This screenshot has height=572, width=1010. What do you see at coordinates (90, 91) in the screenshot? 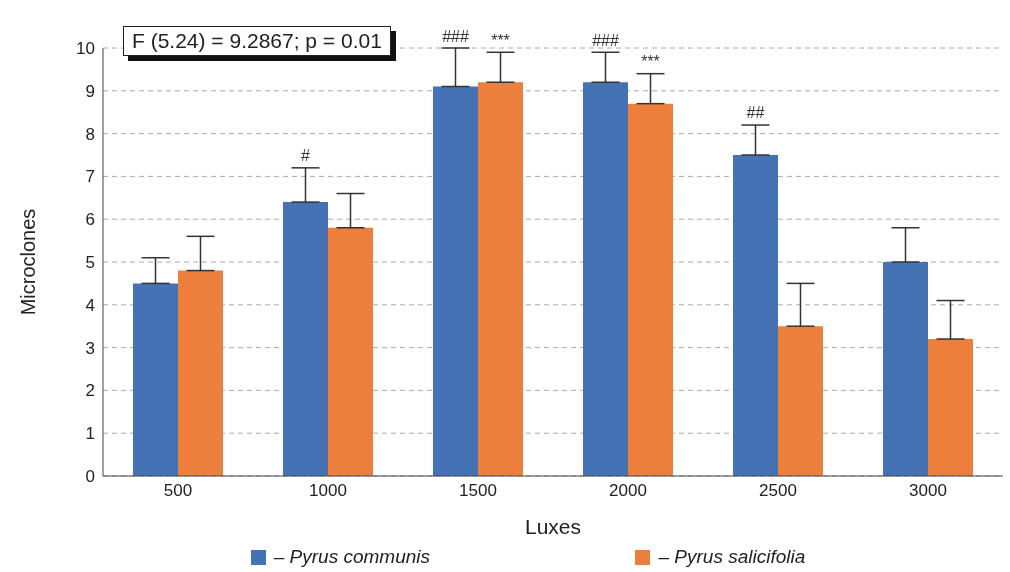
I see `y-tick-label: 9` at bounding box center [90, 91].